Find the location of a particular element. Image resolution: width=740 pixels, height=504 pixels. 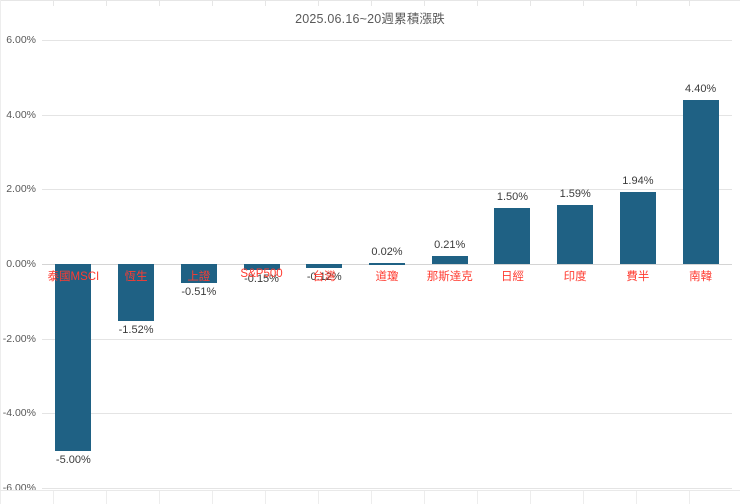

category-label: 恆生 is located at coordinates (136, 277).